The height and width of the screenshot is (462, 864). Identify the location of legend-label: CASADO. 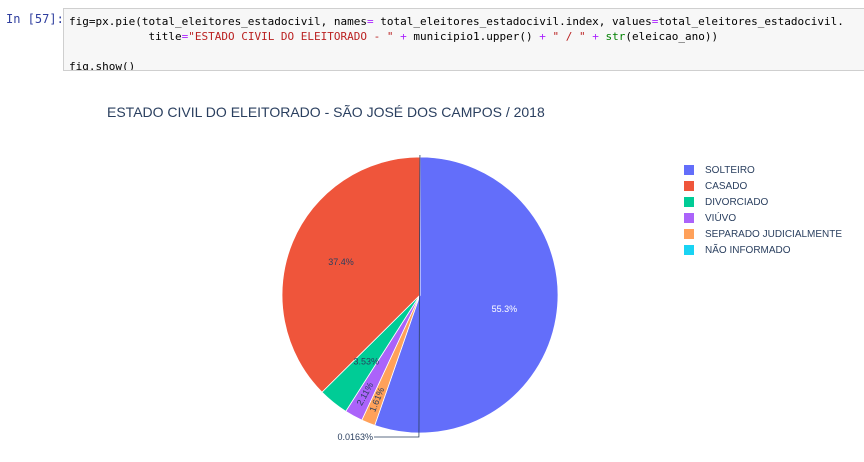
(726, 186).